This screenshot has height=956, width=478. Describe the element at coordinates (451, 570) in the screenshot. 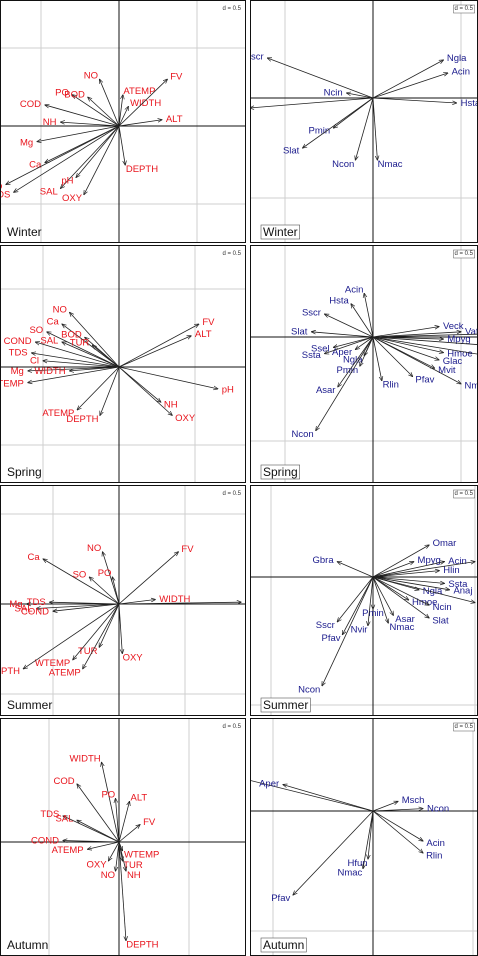

I see `vector-label-hlin: Hlin` at that location.